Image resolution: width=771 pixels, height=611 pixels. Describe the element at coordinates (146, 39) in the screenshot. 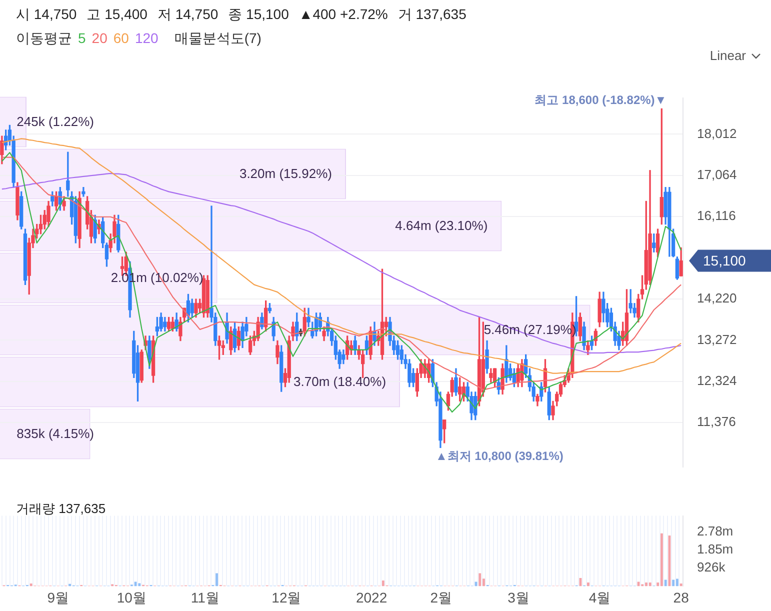

I see `text: 120` at that location.